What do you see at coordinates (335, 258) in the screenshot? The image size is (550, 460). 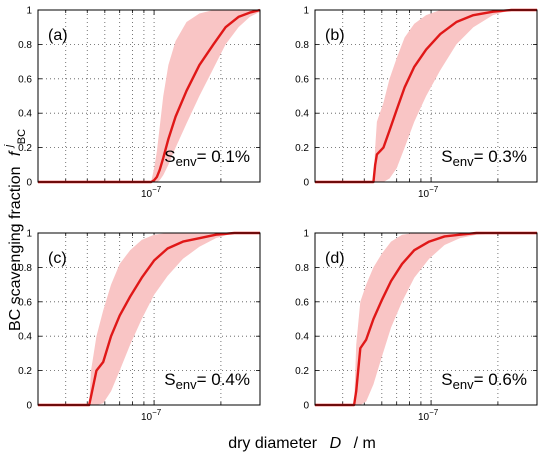 I see `panel-label: (d)` at bounding box center [335, 258].